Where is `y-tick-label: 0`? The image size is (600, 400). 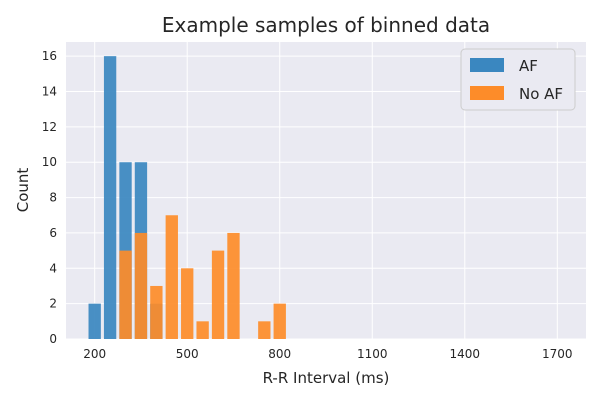 y-tick-label: 0 is located at coordinates (53, 339).